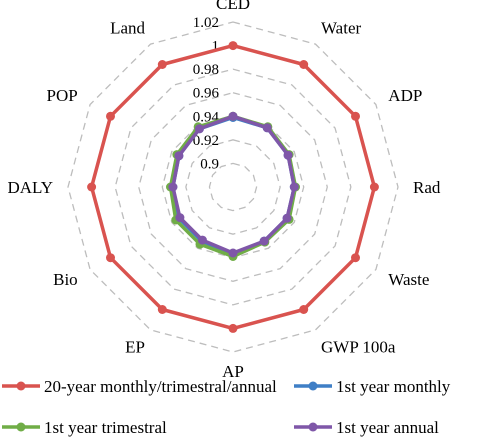  Describe the element at coordinates (127, 28) in the screenshot. I see `axis-label-11: Land` at that location.